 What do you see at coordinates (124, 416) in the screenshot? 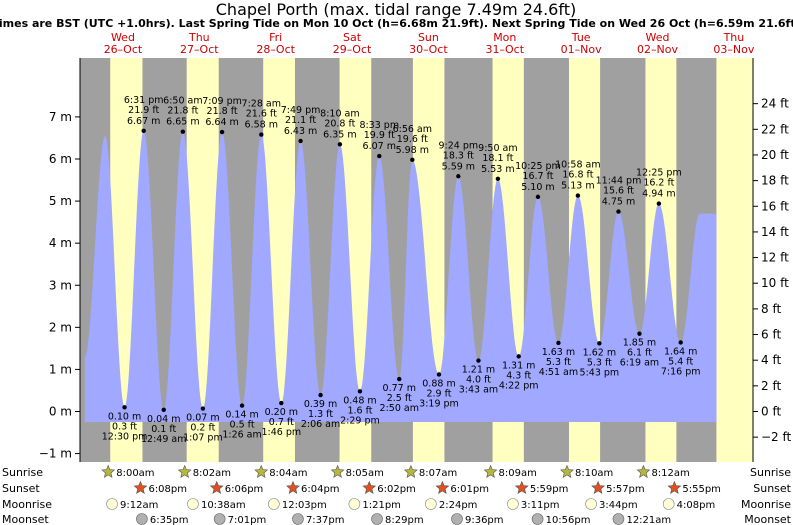
I see `low-tide-m: 0.10 m` at bounding box center [124, 416].